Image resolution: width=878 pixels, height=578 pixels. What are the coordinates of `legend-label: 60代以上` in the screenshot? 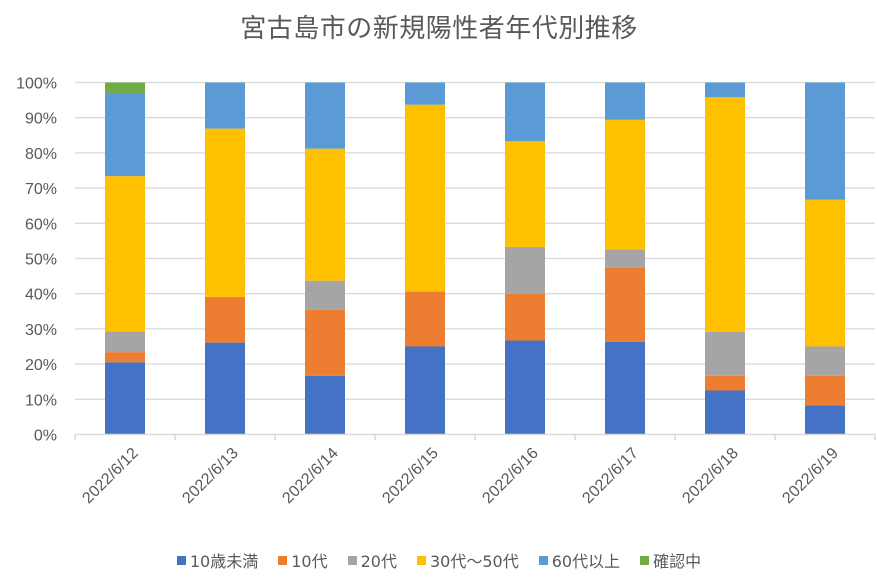 It's located at (586, 561).